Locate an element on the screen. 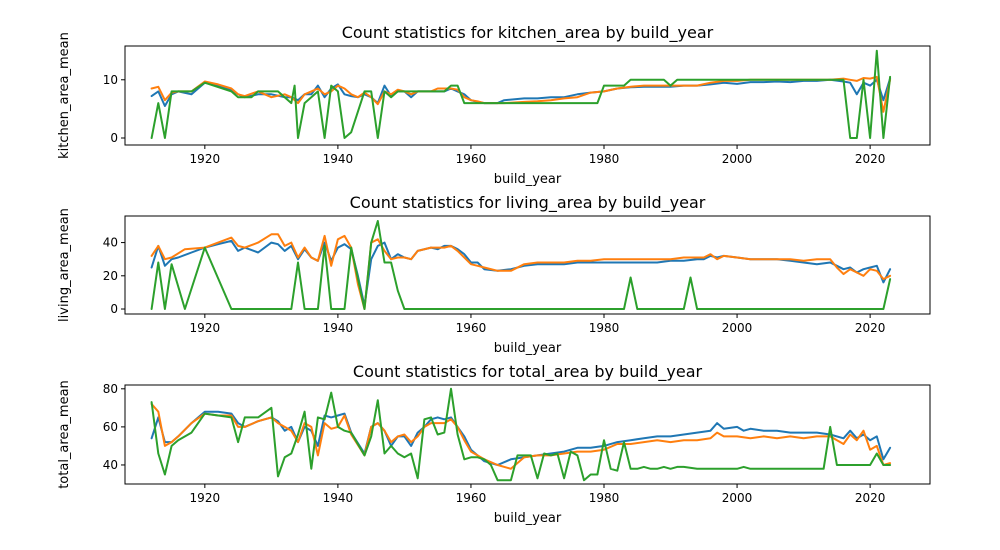 This screenshot has height=550, width=1000. y-tick-label: 80 is located at coordinates (110, 389).